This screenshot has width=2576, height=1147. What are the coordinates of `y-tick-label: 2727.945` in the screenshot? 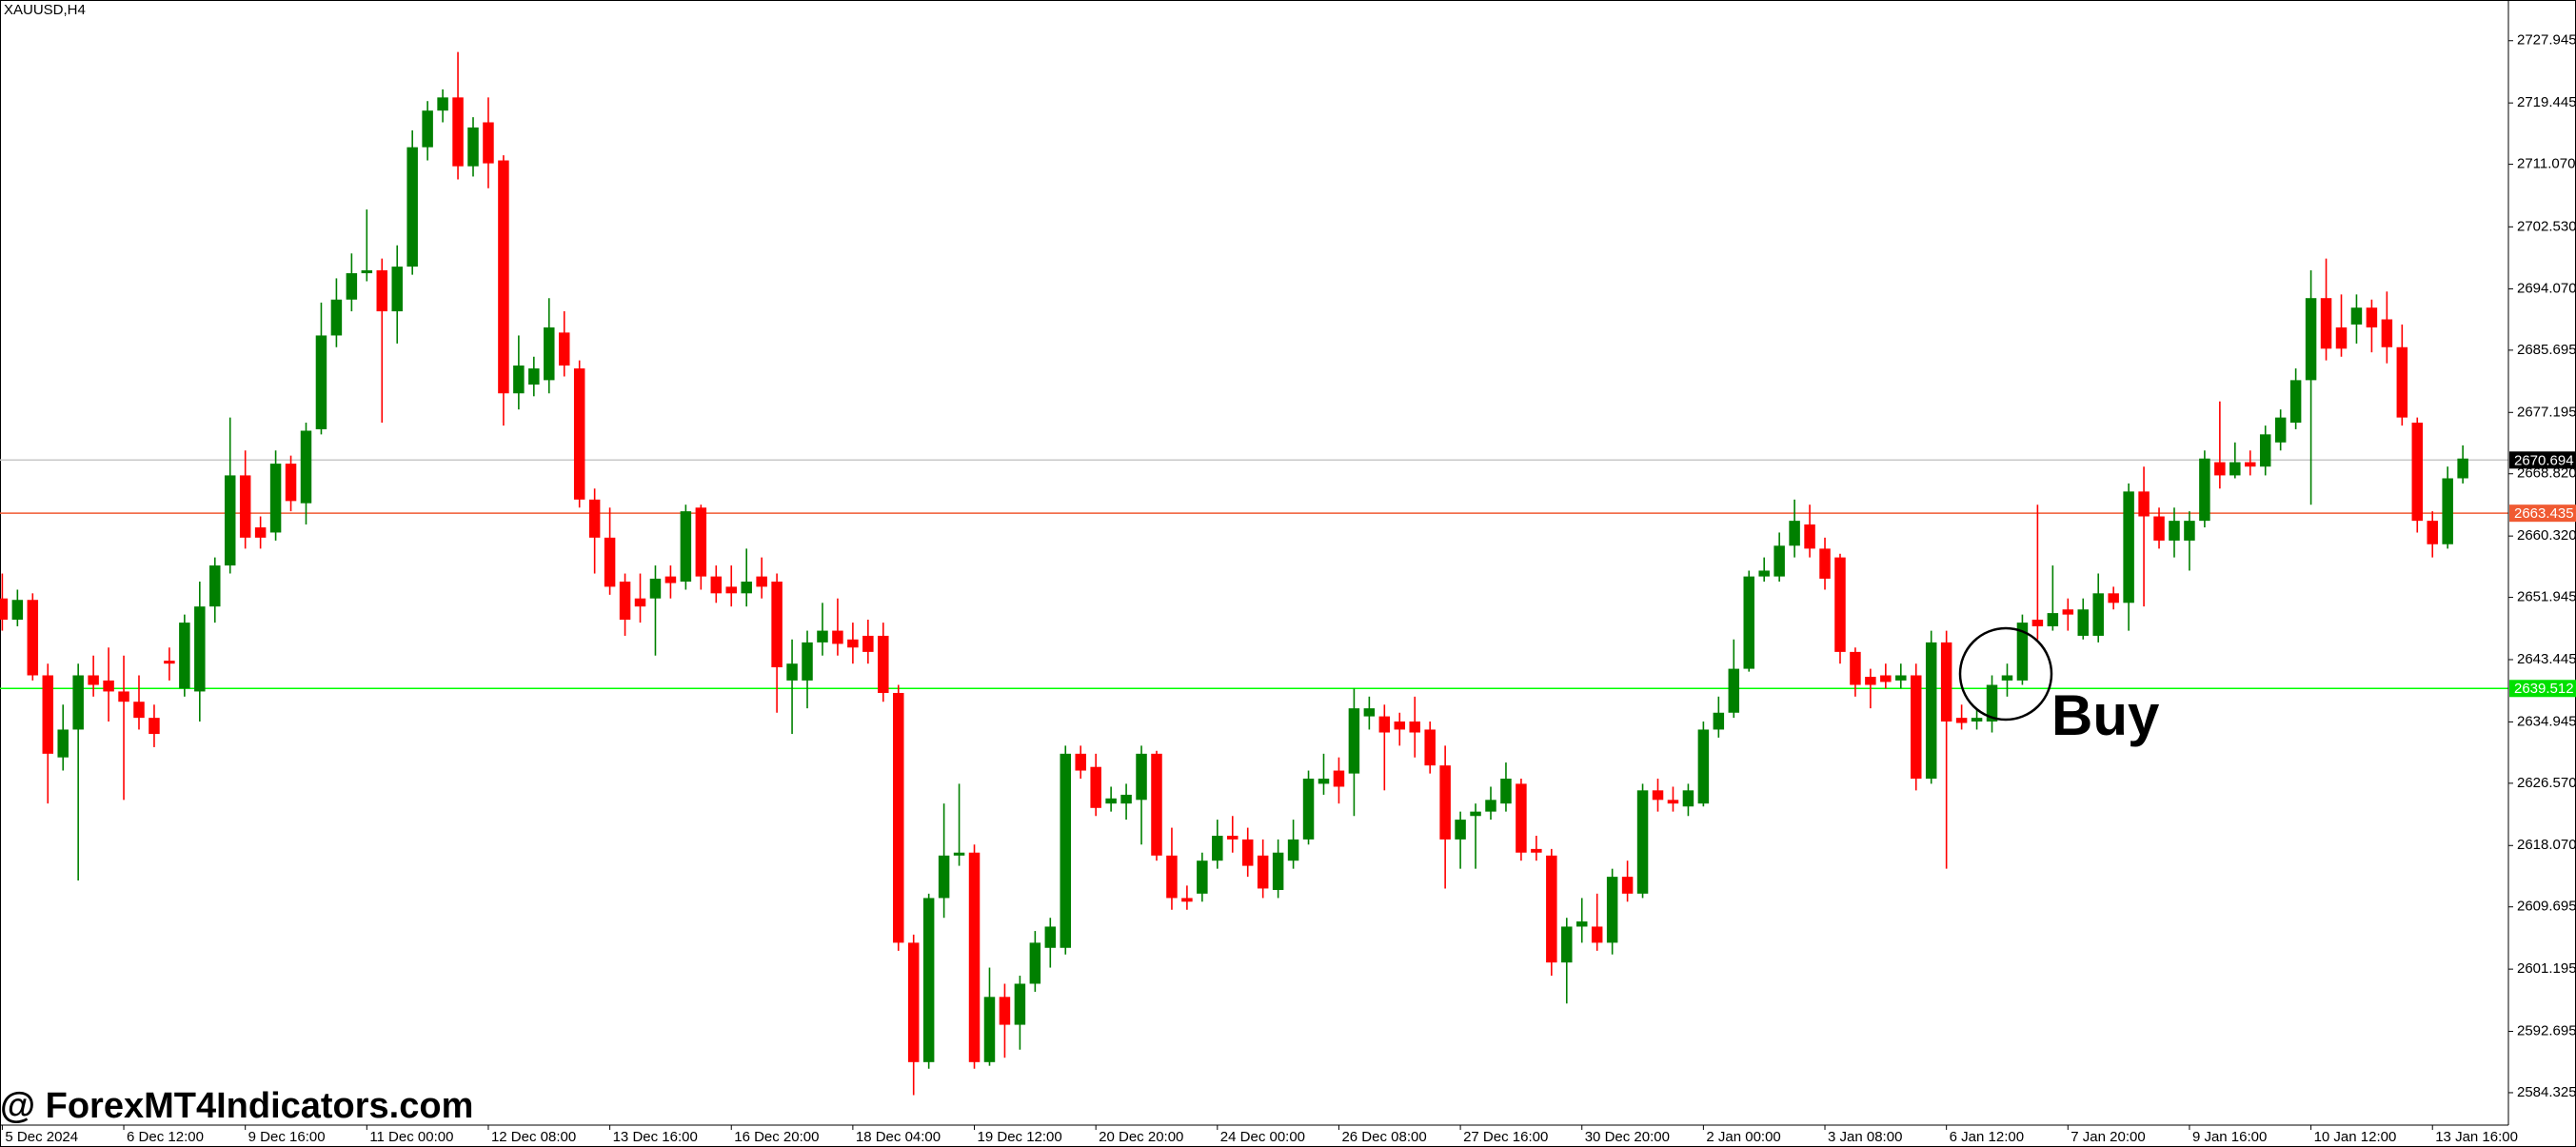 It's located at (2546, 40).